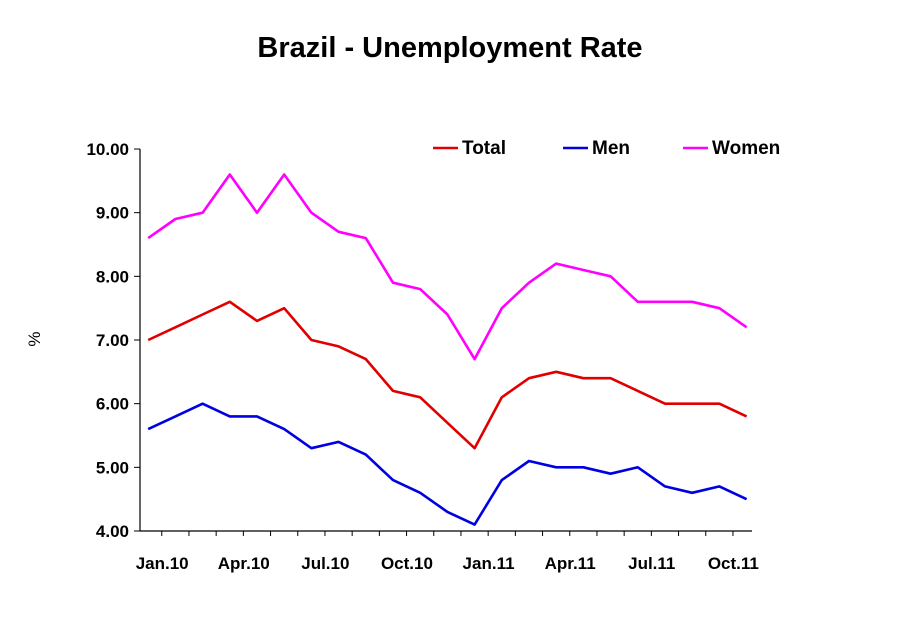 The width and height of the screenshot is (900, 630). I want to click on y-tick-label: 6.00, so click(112, 404).